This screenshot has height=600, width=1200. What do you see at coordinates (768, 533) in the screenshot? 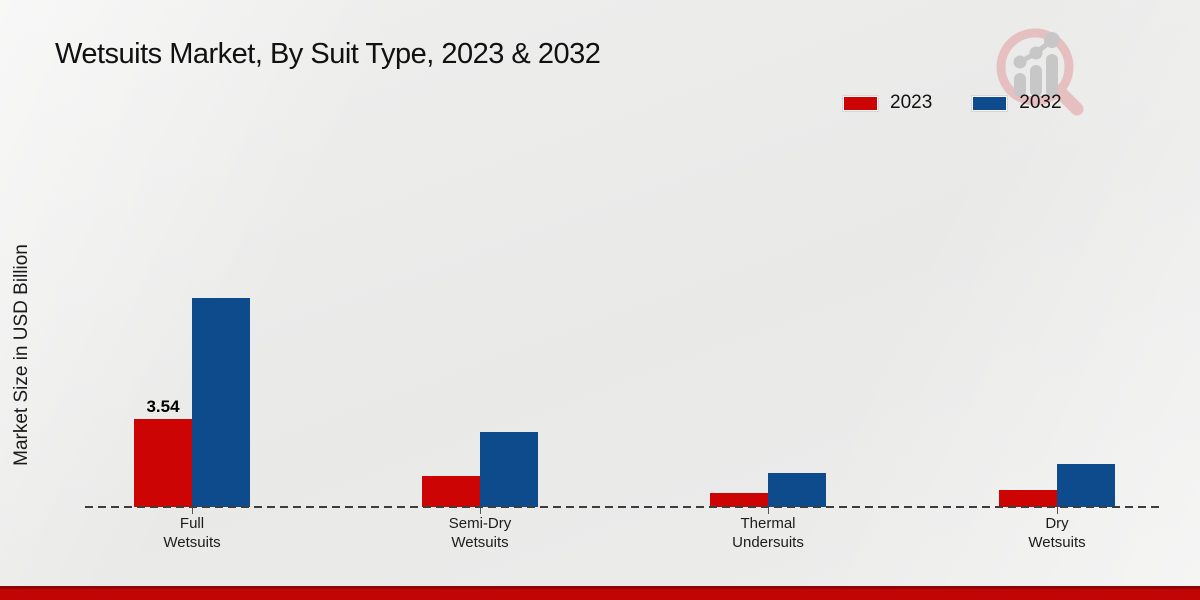
I see `category-label: Thermal Undersuits` at bounding box center [768, 533].